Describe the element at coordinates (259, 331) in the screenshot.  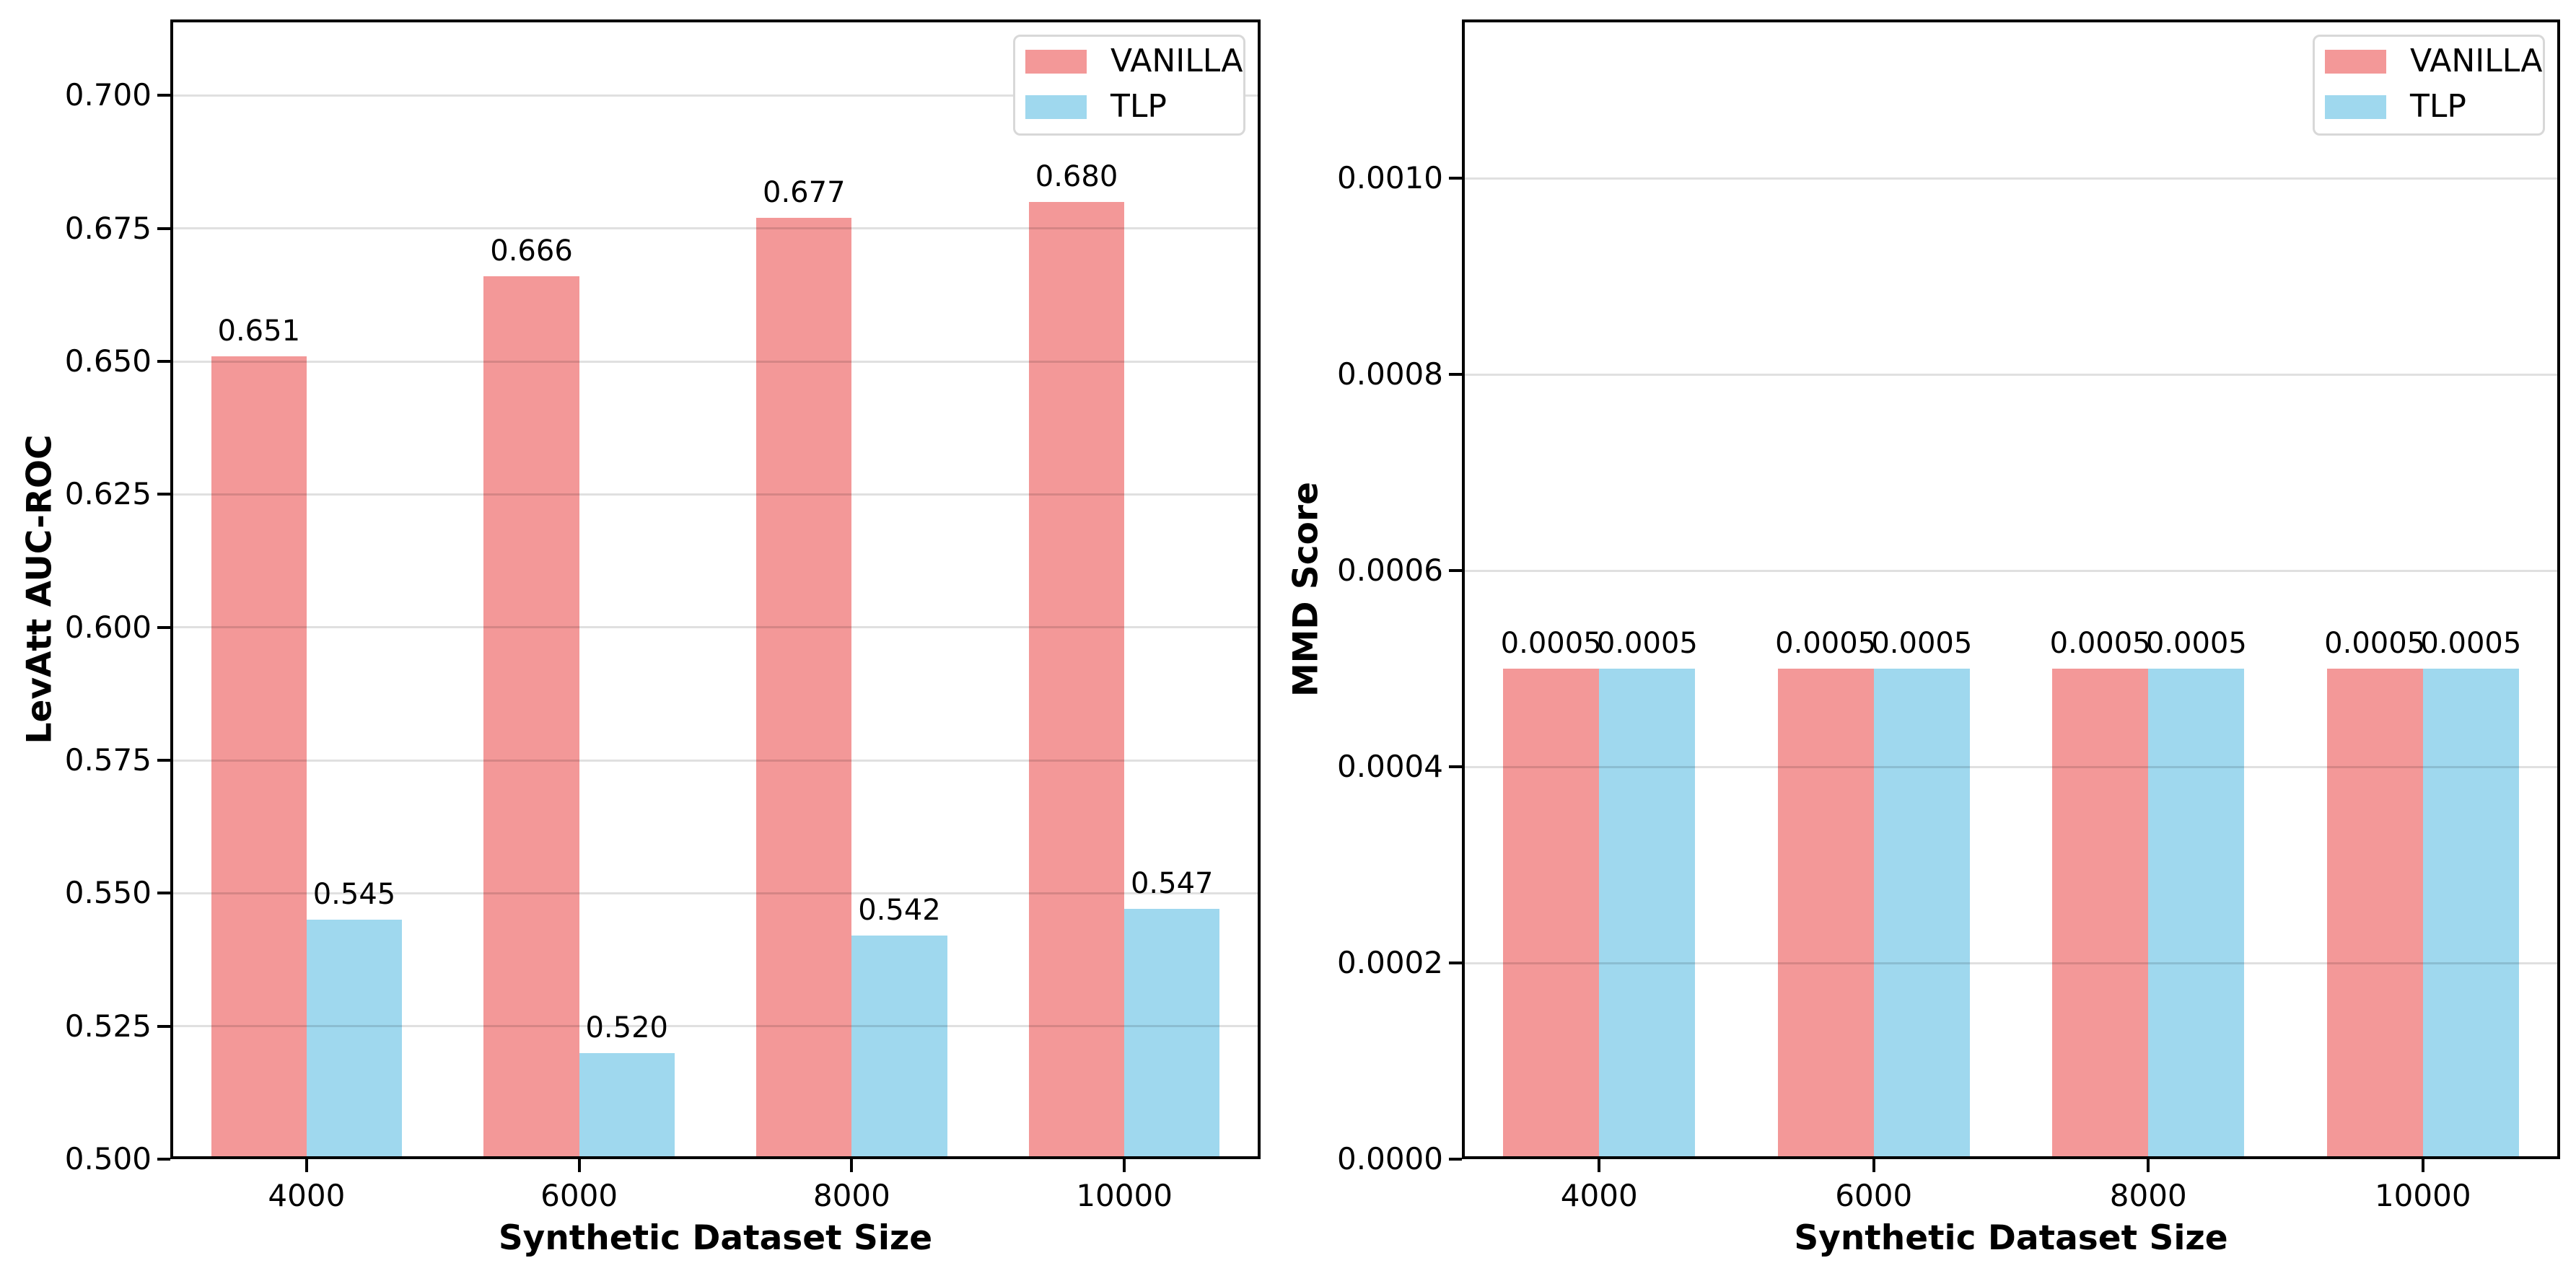
I see `bar-value-label: 0.651` at that location.